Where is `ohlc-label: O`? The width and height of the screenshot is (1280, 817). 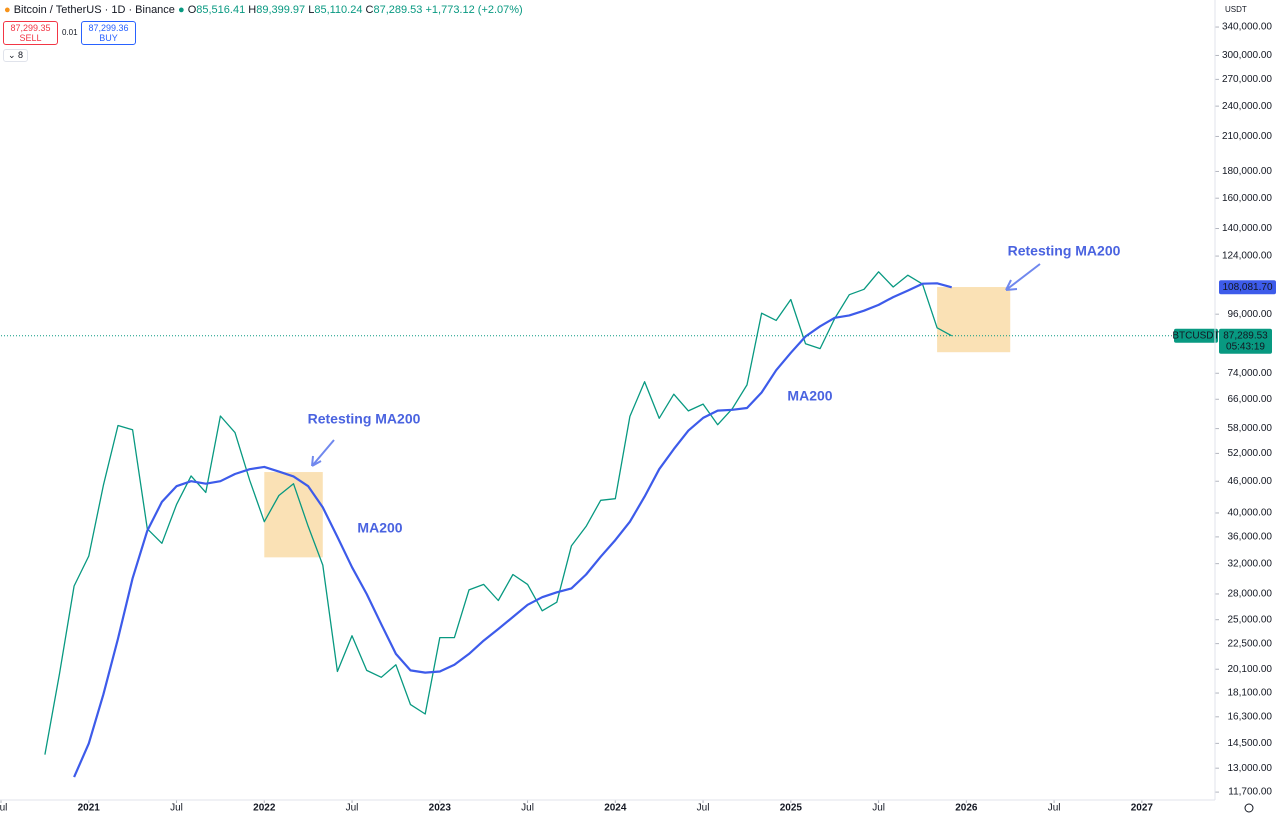 ohlc-label: O is located at coordinates (192, 10).